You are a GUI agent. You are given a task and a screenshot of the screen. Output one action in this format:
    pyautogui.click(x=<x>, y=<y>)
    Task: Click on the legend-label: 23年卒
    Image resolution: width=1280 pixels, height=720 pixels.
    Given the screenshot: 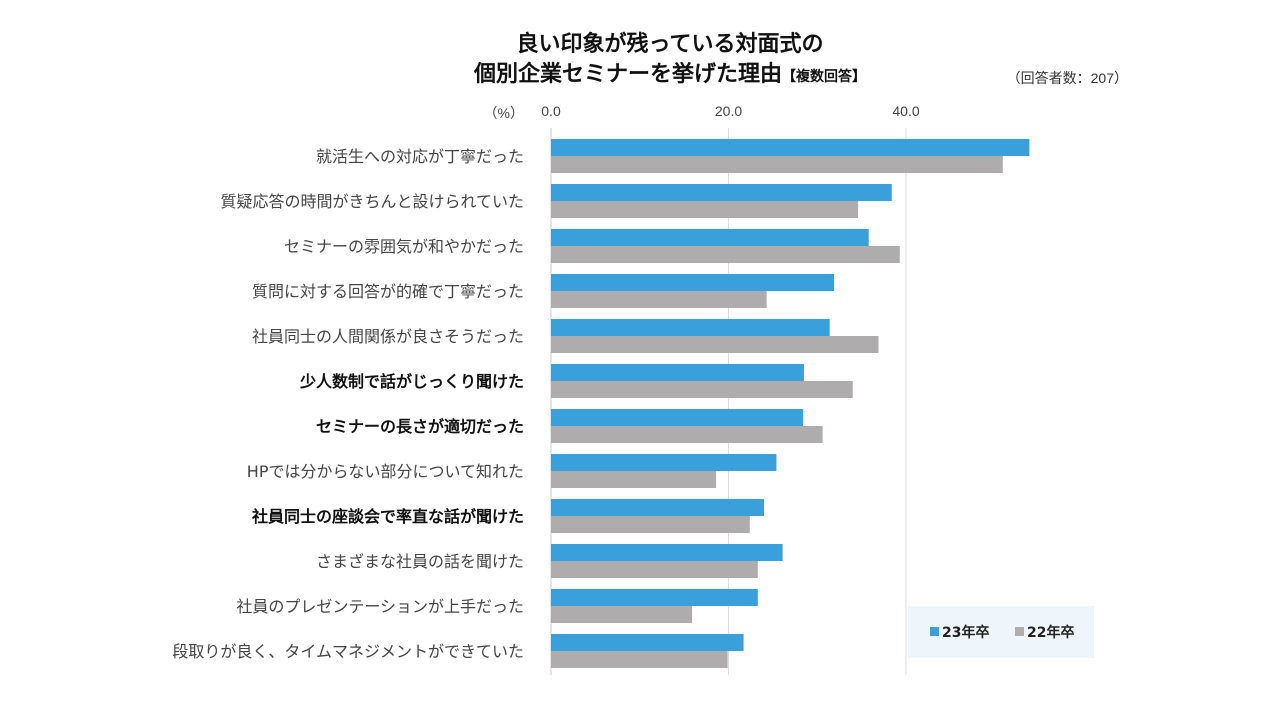 What is the action you would take?
    pyautogui.click(x=965, y=632)
    